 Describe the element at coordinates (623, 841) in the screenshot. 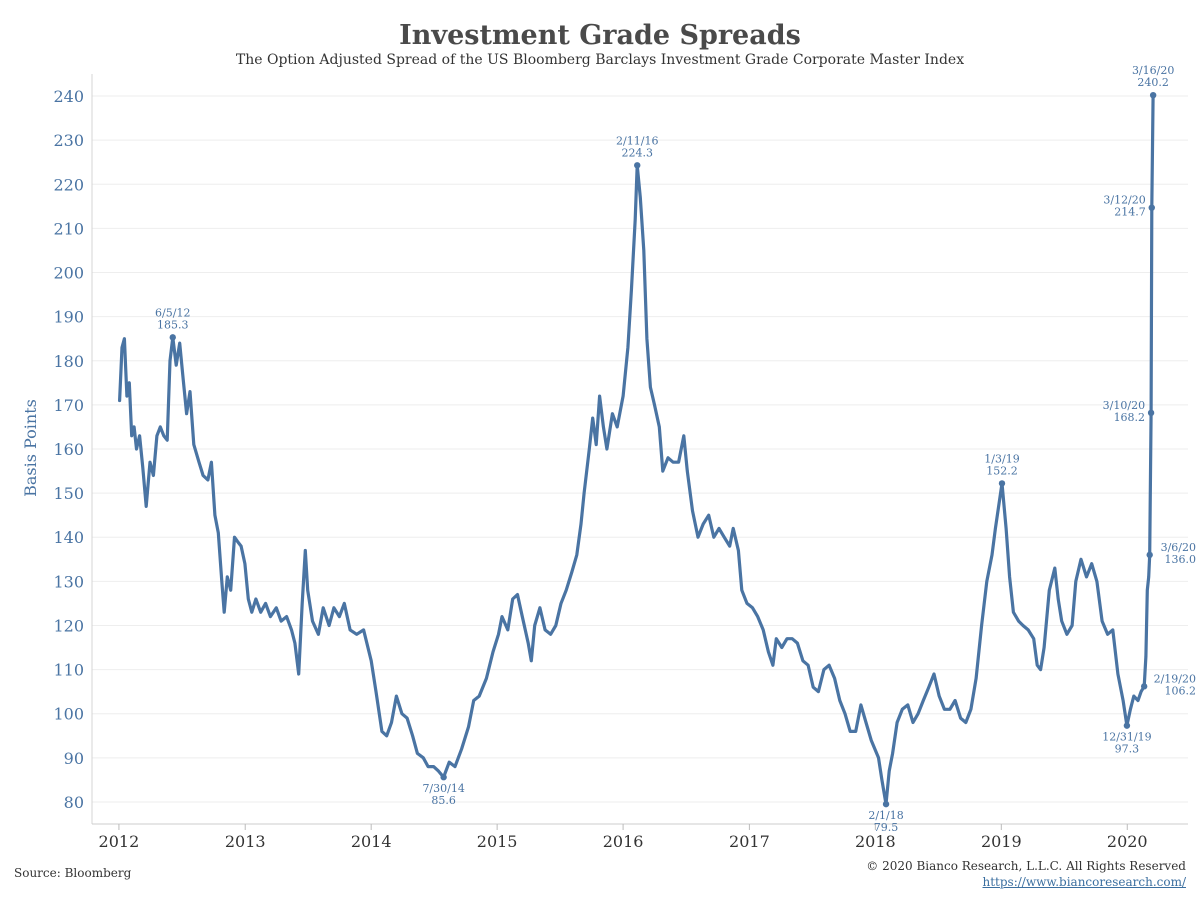

I see `x-tick-label: 2016` at that location.